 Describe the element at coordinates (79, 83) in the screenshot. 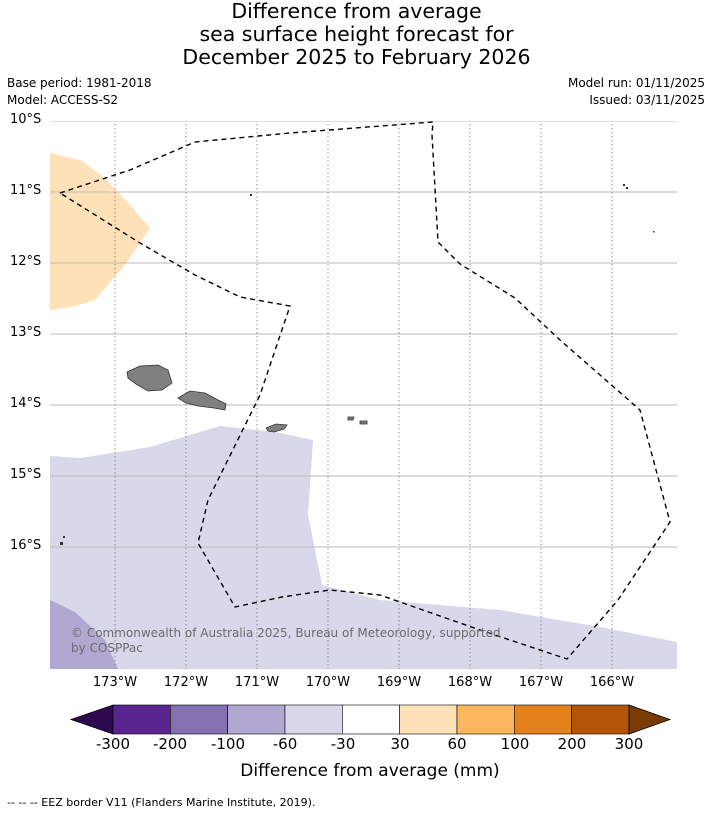

I see `base-period: Base period: 1981-2018` at that location.